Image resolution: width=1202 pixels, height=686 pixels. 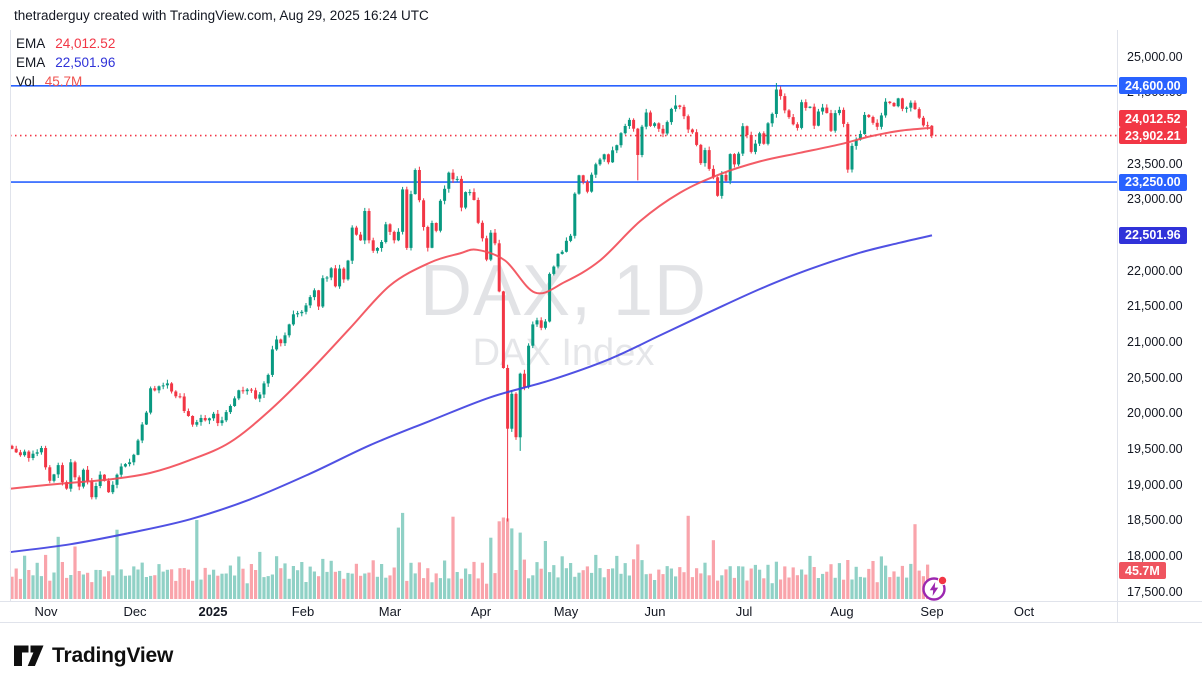 What do you see at coordinates (1155, 484) in the screenshot?
I see `price-tick-label: 19,000.00` at bounding box center [1155, 484].